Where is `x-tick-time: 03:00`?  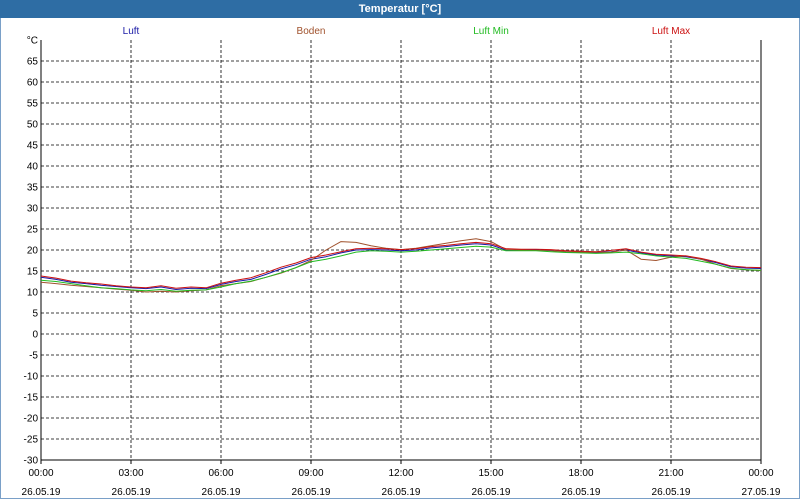 x-tick-time: 03:00 is located at coordinates (130, 473).